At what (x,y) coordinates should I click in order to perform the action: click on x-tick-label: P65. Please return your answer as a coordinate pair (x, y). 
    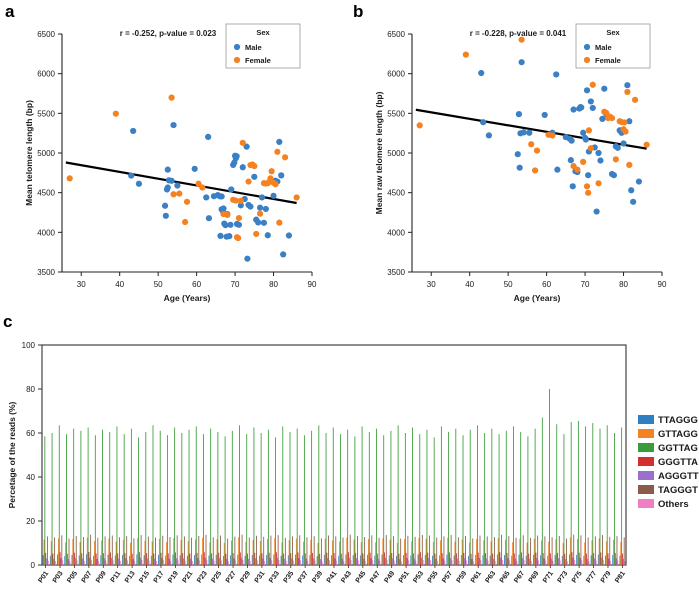
    Looking at the image, I should click on (505, 577).